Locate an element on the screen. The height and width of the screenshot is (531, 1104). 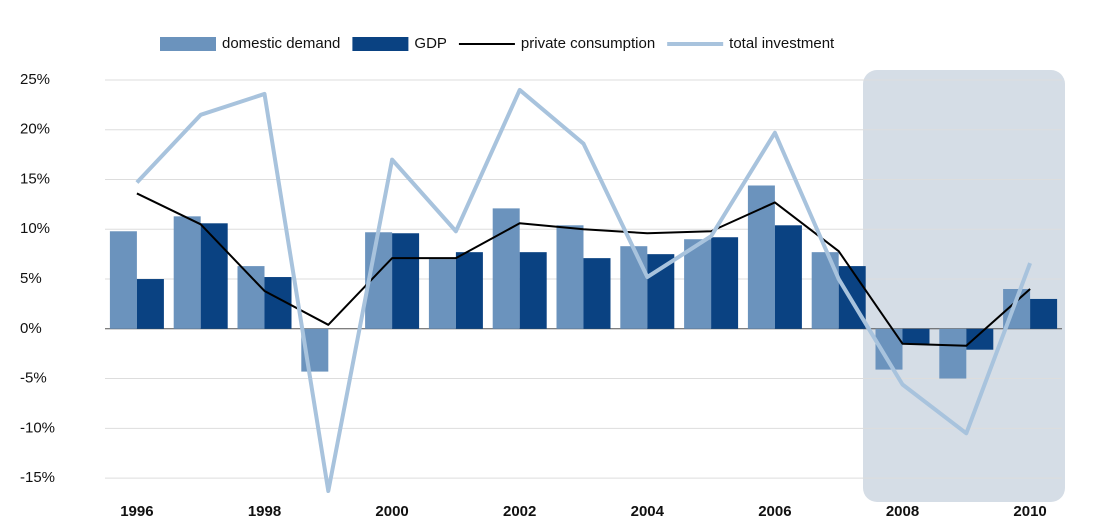
y-tick-label: -15% is located at coordinates (37, 477).